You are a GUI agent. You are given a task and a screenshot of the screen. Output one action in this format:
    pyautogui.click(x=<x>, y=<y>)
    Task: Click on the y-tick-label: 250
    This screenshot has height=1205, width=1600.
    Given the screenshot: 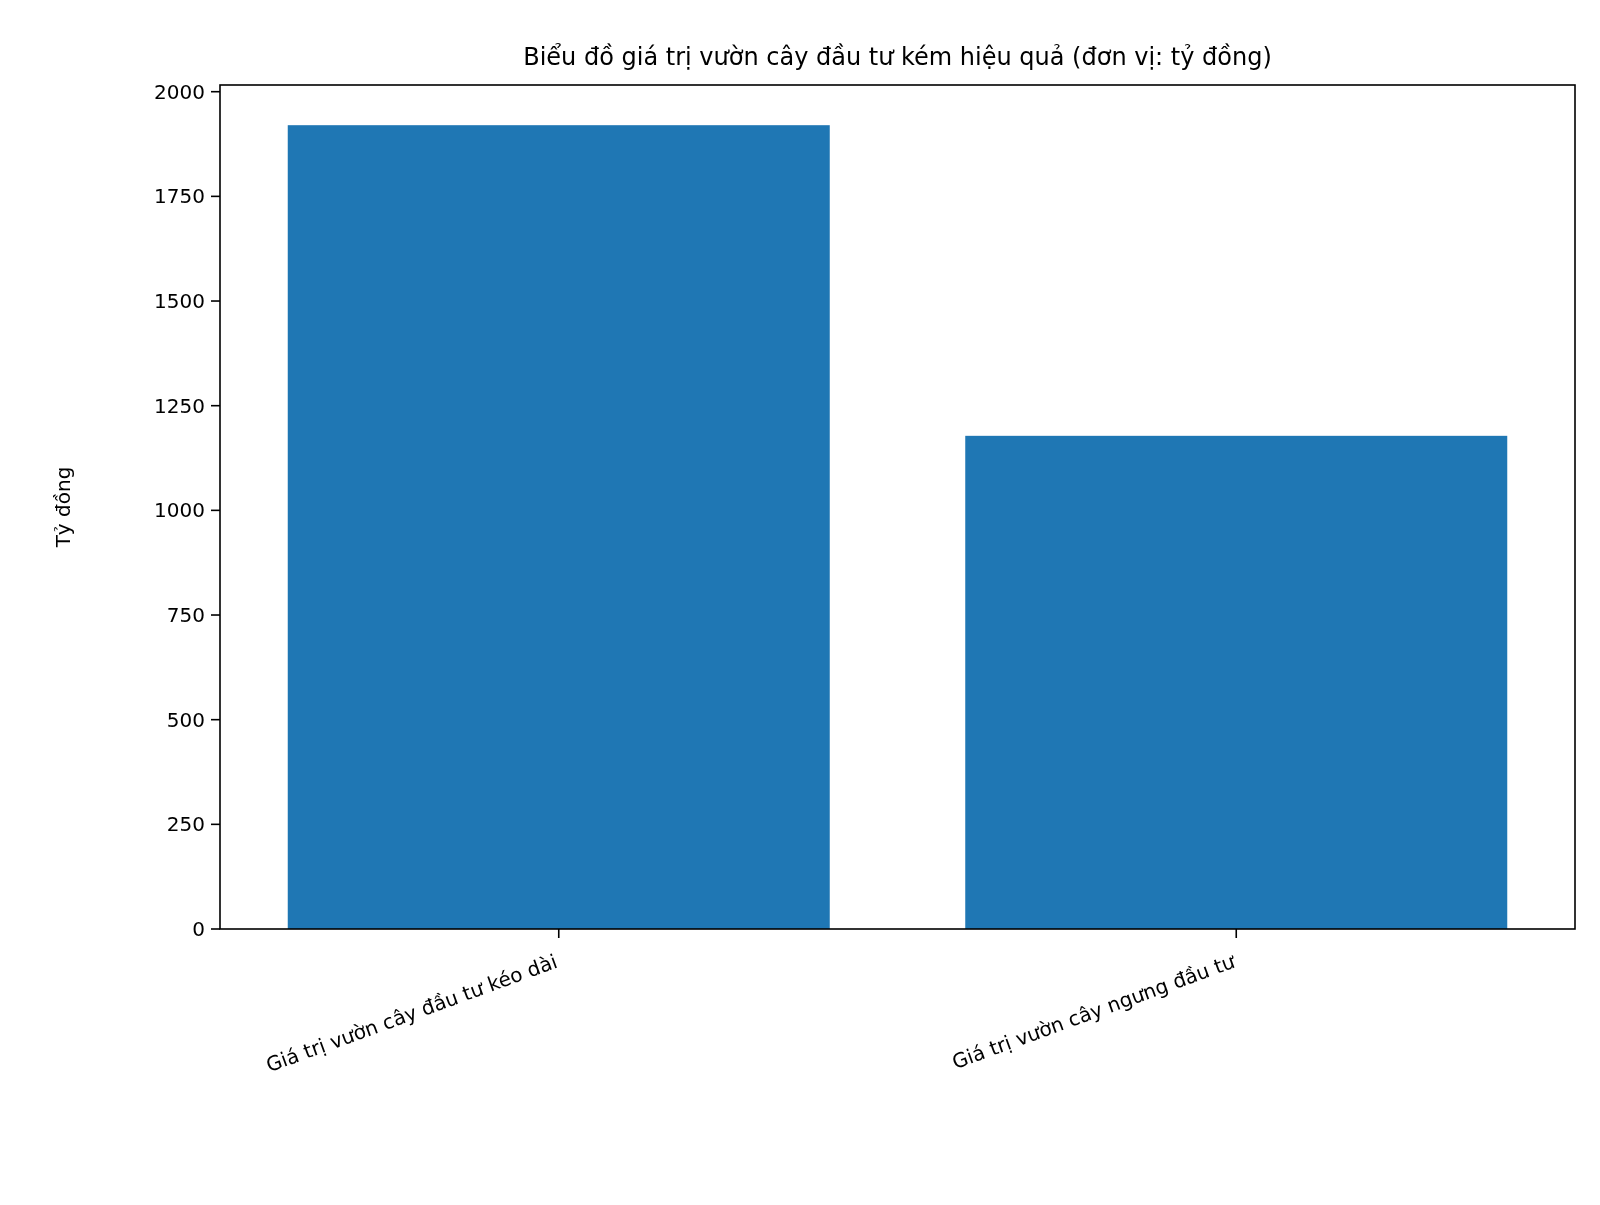 What is the action you would take?
    pyautogui.click(x=185, y=824)
    